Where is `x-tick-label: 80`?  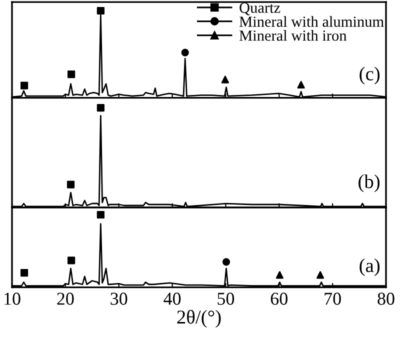
x-tick-label: 80 is located at coordinates (386, 298).